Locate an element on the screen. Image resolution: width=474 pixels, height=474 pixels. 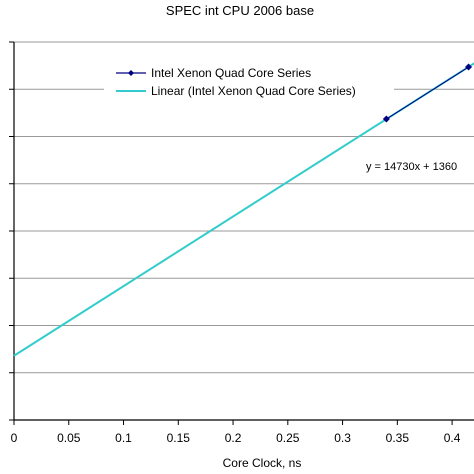
x-tick-label: 0.4 is located at coordinates (452, 438).